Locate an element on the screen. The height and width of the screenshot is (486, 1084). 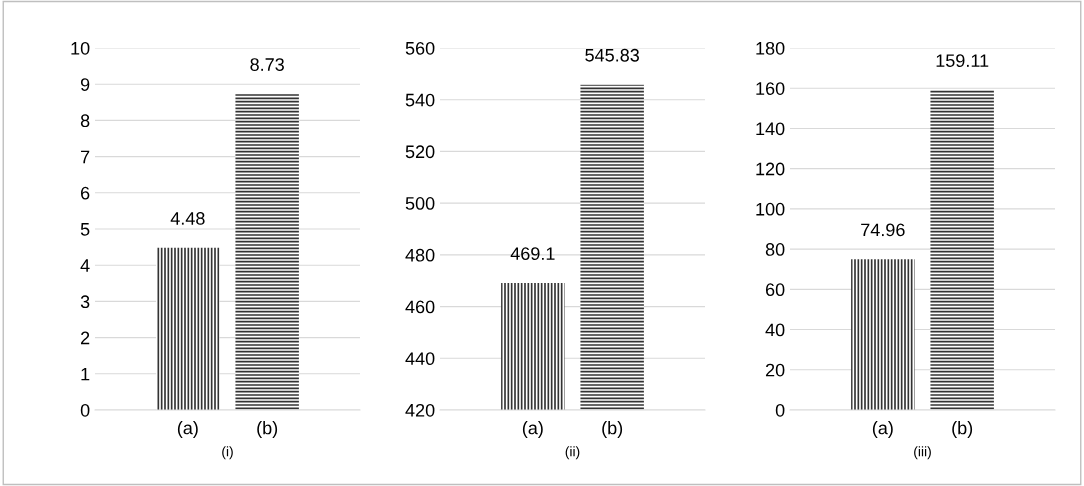
y-tick-label: 60 is located at coordinates (775, 290).